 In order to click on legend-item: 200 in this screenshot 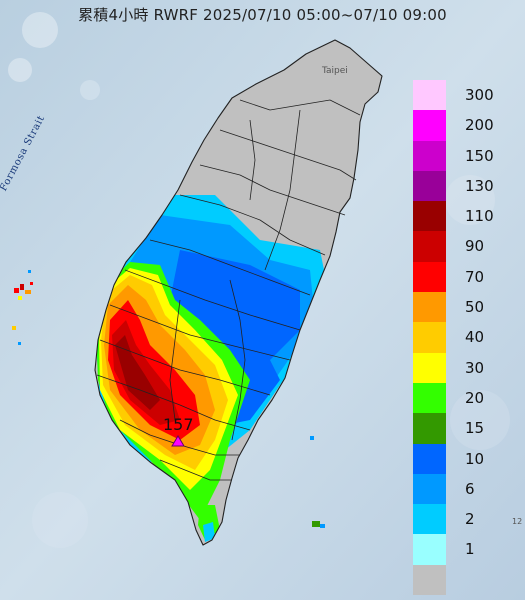, I will do `click(467, 125)`.